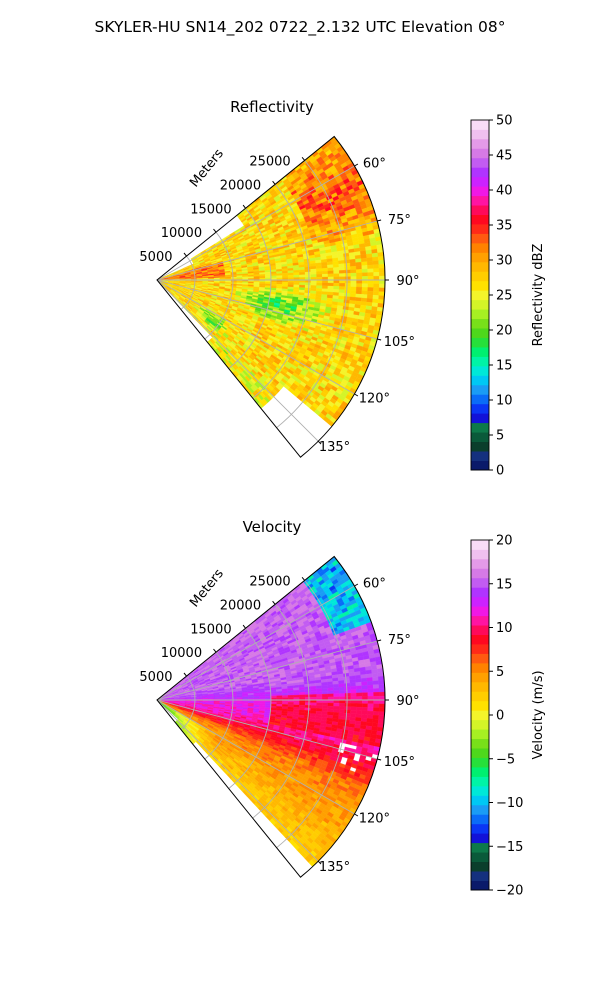  What do you see at coordinates (407, 281) in the screenshot?
I see `angle-tick-label: 90°` at bounding box center [407, 281].